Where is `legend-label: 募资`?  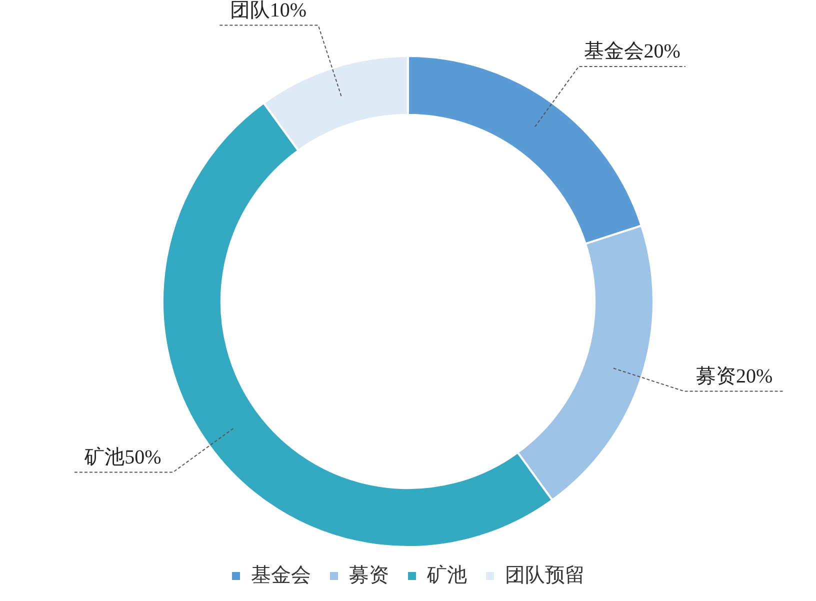
legend-label: 募资 is located at coordinates (369, 575).